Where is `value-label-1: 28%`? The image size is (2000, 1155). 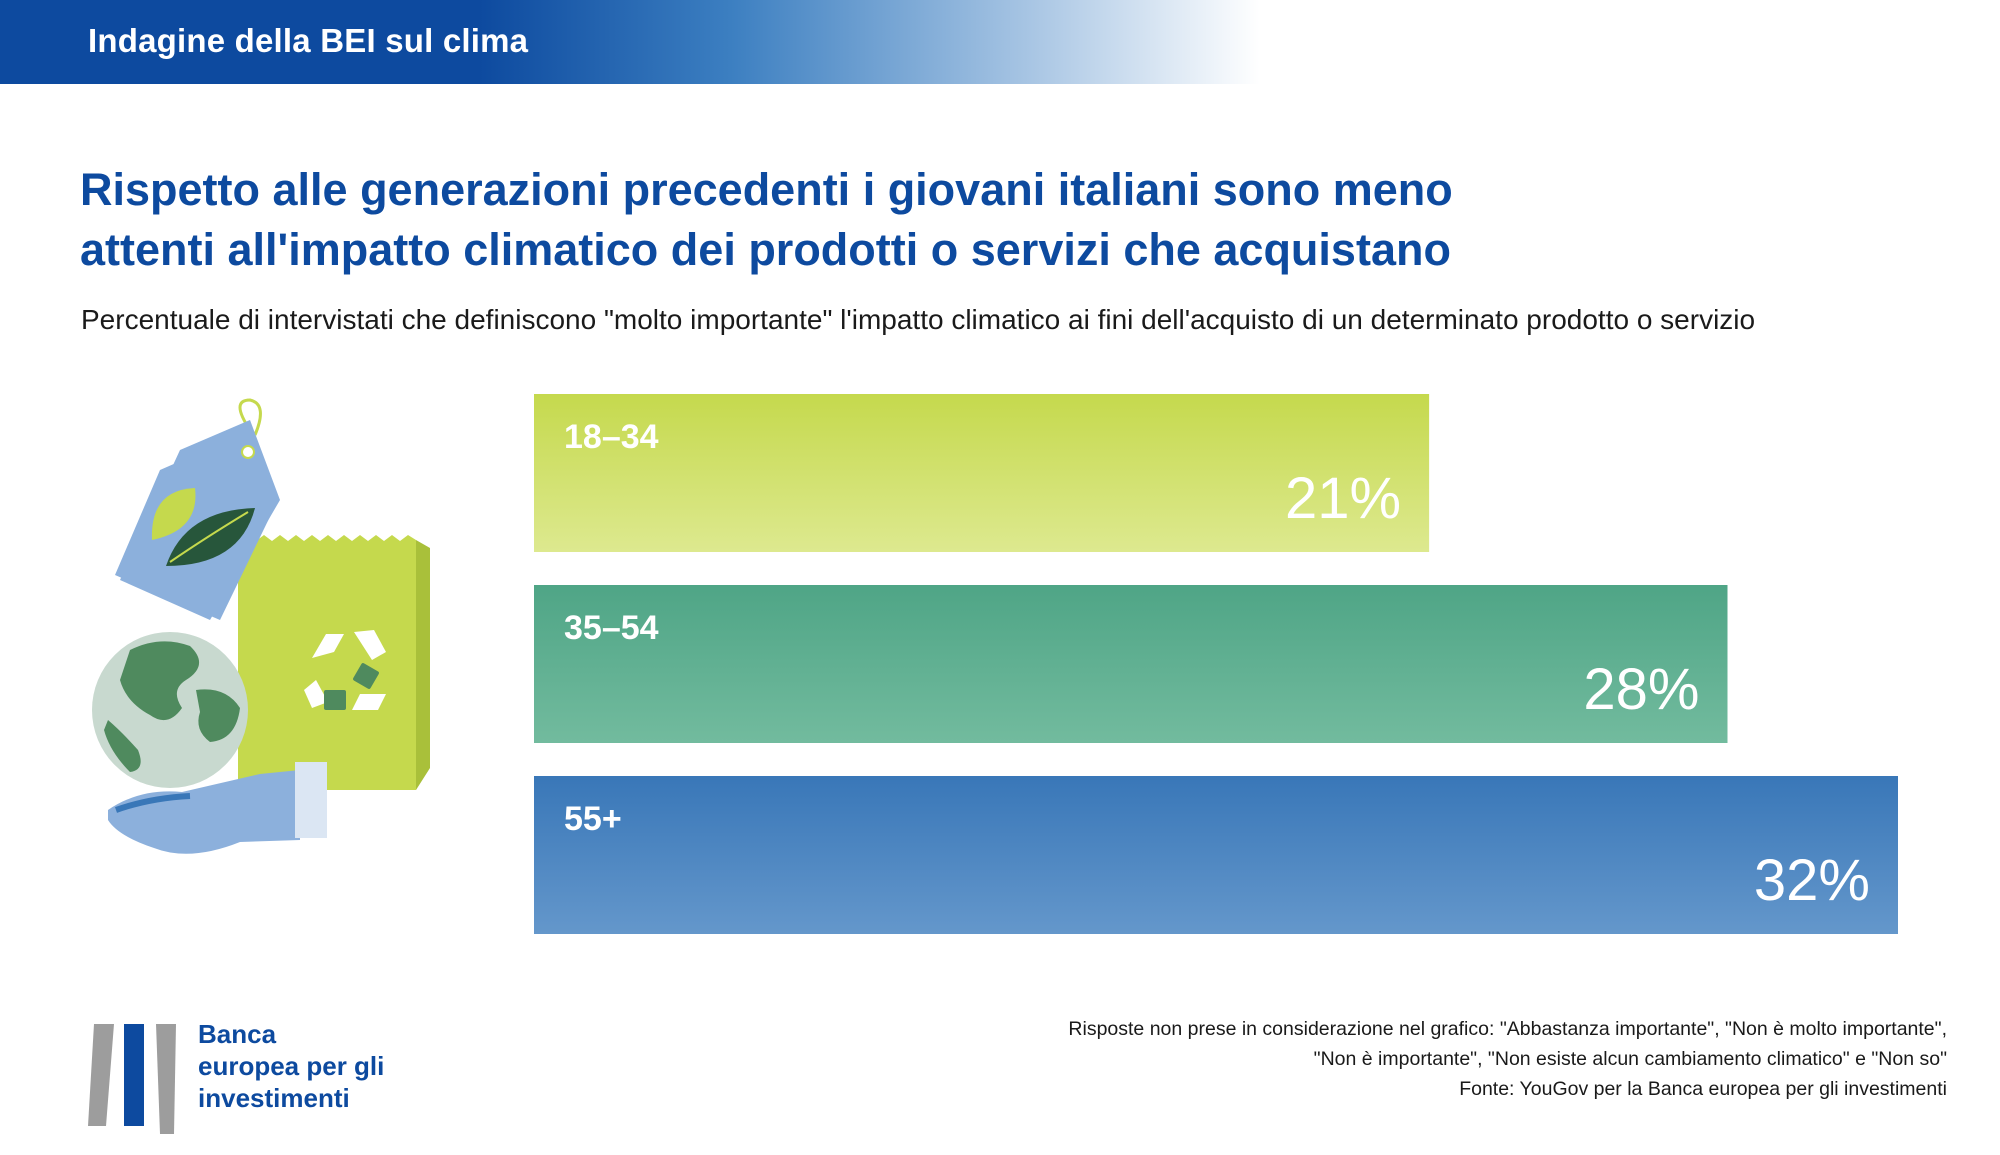
value-label-1: 28% is located at coordinates (1641, 689).